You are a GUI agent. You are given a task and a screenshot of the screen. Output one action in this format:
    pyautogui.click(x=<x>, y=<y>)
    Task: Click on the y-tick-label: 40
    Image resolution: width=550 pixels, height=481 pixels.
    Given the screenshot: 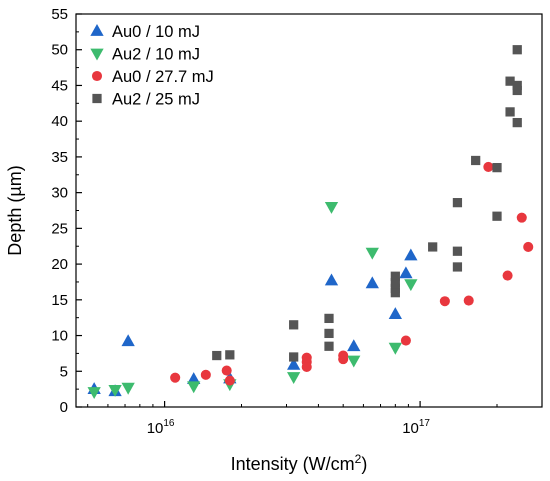 What is the action you would take?
    pyautogui.click(x=59, y=121)
    